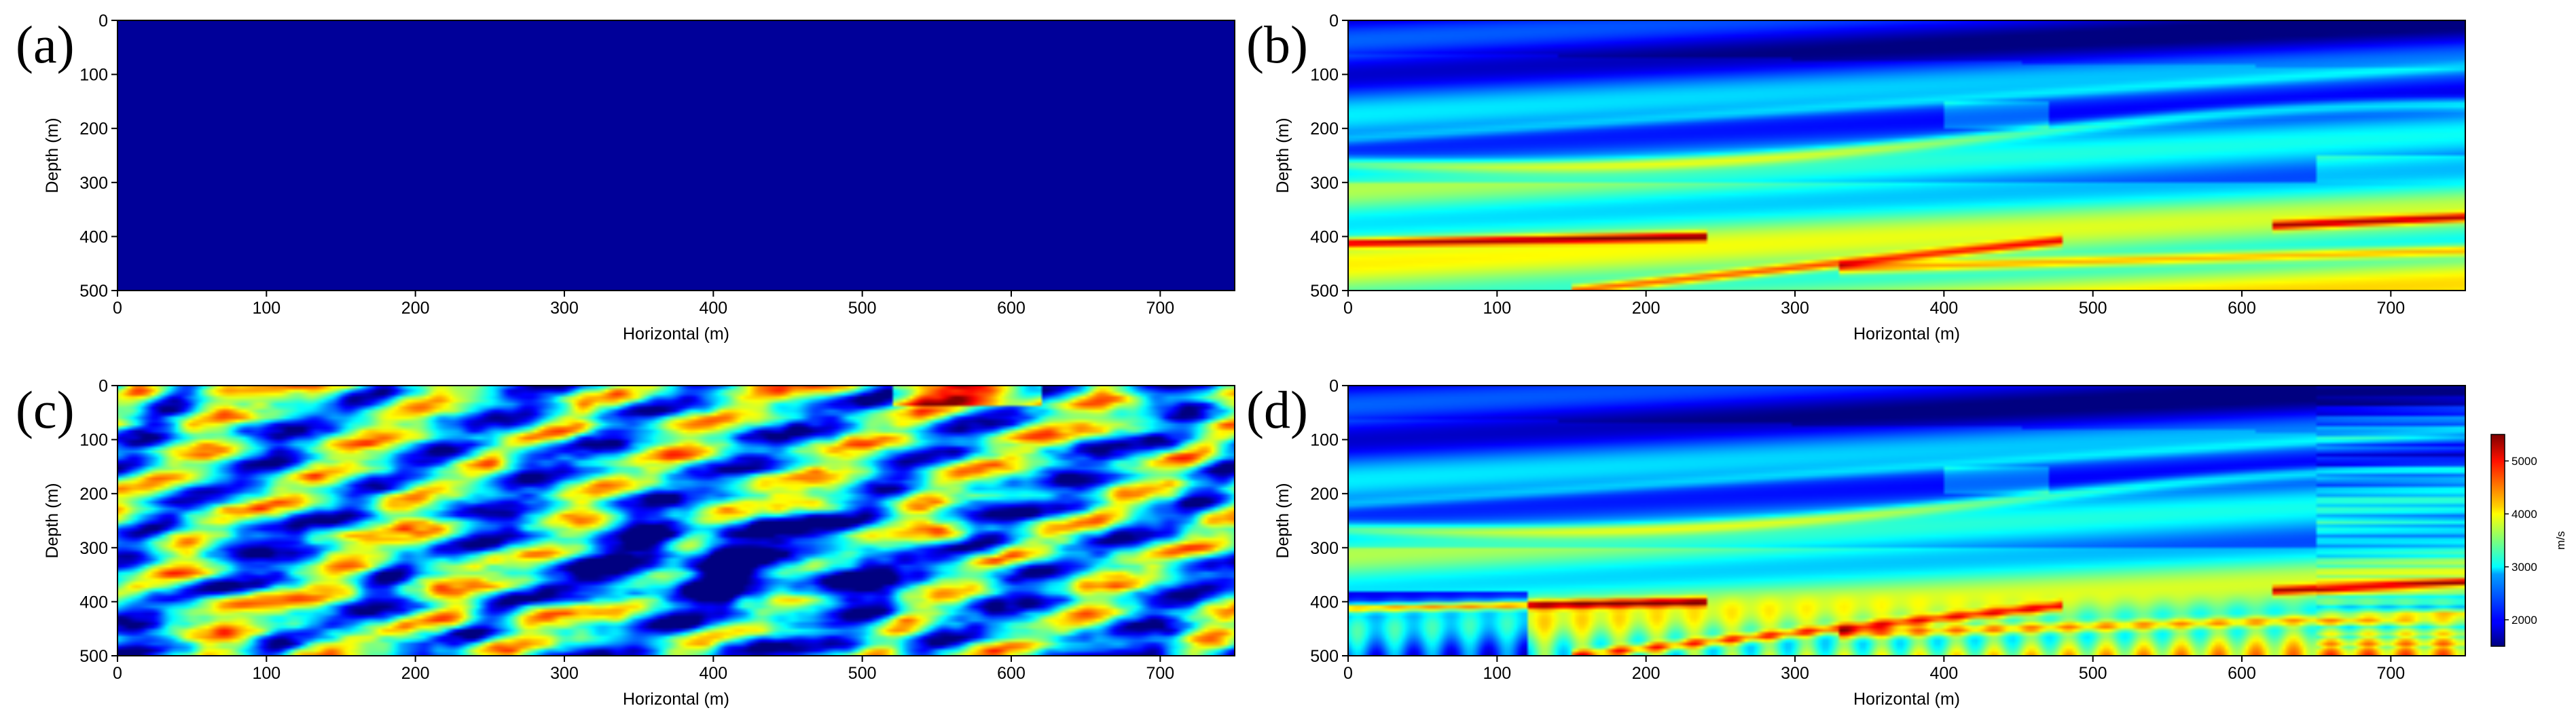 Image resolution: width=2576 pixels, height=725 pixels. What do you see at coordinates (2497, 540) in the screenshot?
I see `colorbar-gradient` at bounding box center [2497, 540].